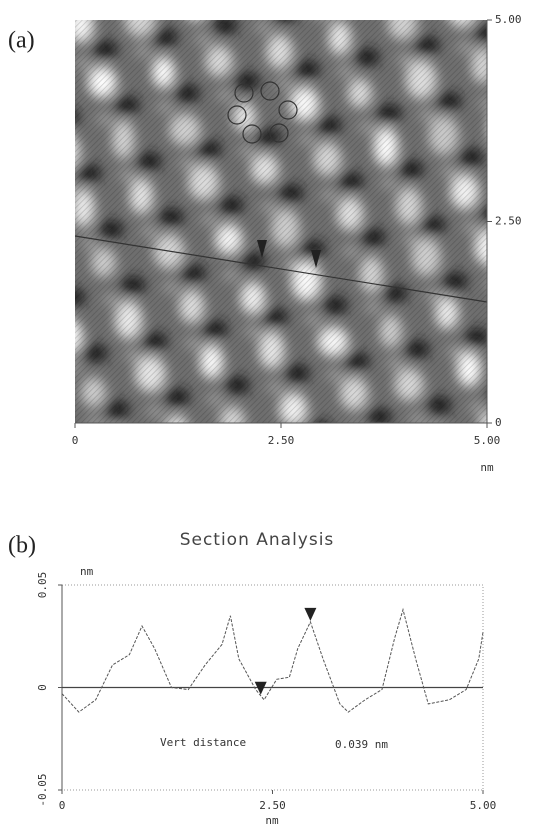 The width and height of the screenshot is (538, 829). What do you see at coordinates (508, 221) in the screenshot?
I see `y-tick-label: 2.50` at bounding box center [508, 221].